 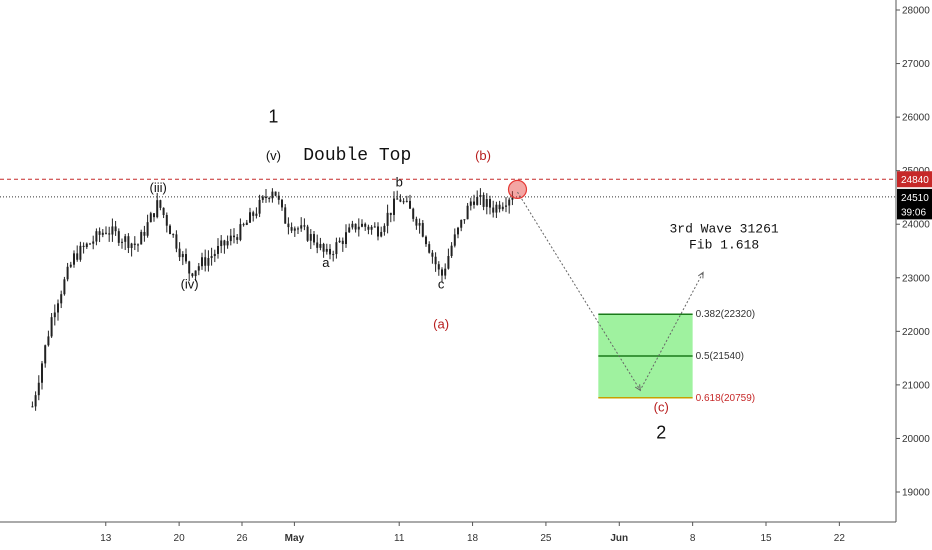 What do you see at coordinates (399, 182) in the screenshot?
I see `wave-label: b` at bounding box center [399, 182].